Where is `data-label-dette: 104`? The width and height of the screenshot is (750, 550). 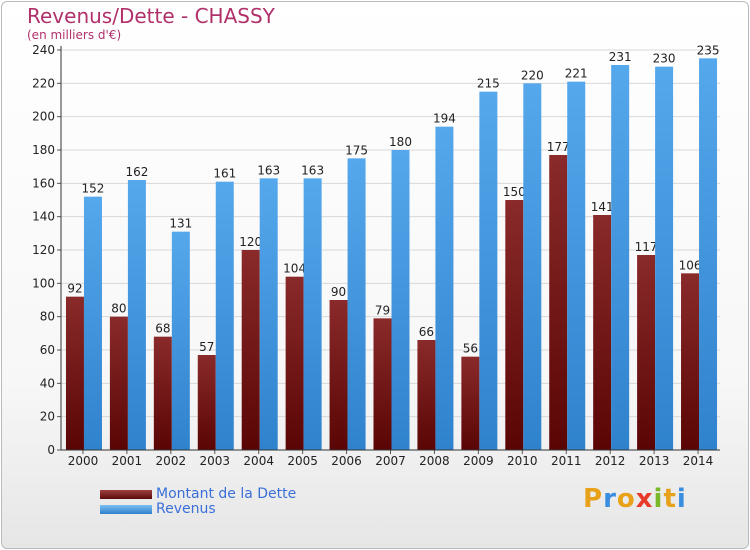
data-label-dette: 104 is located at coordinates (294, 269).